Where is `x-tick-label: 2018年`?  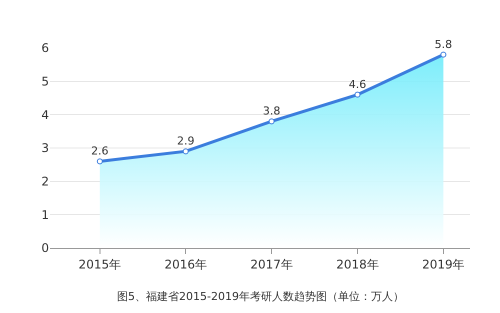
x-tick-label: 2018年 is located at coordinates (357, 264).